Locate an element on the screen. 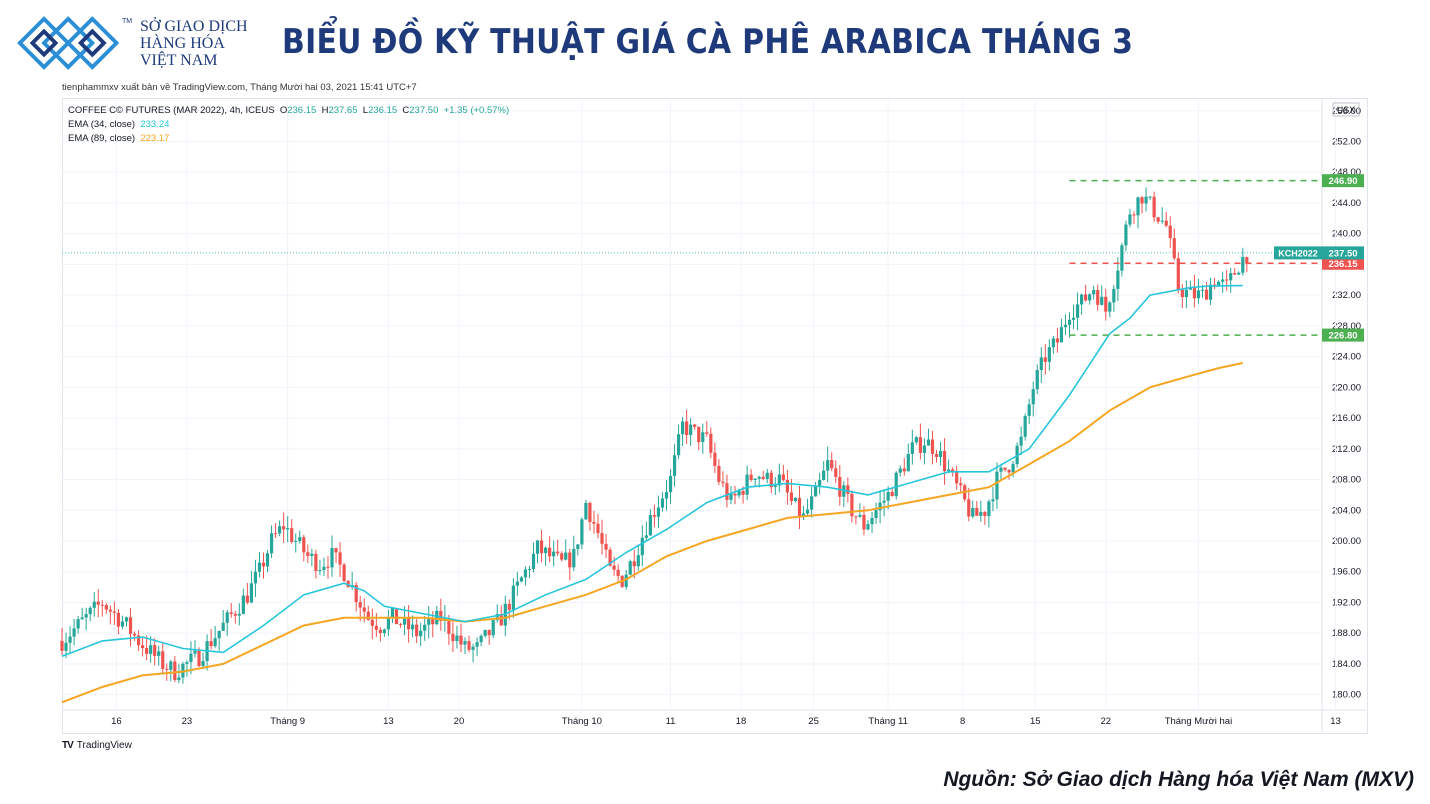 Image resolution: width=1430 pixels, height=804 pixels. y-tick-label: 252.00 is located at coordinates (1346, 141).